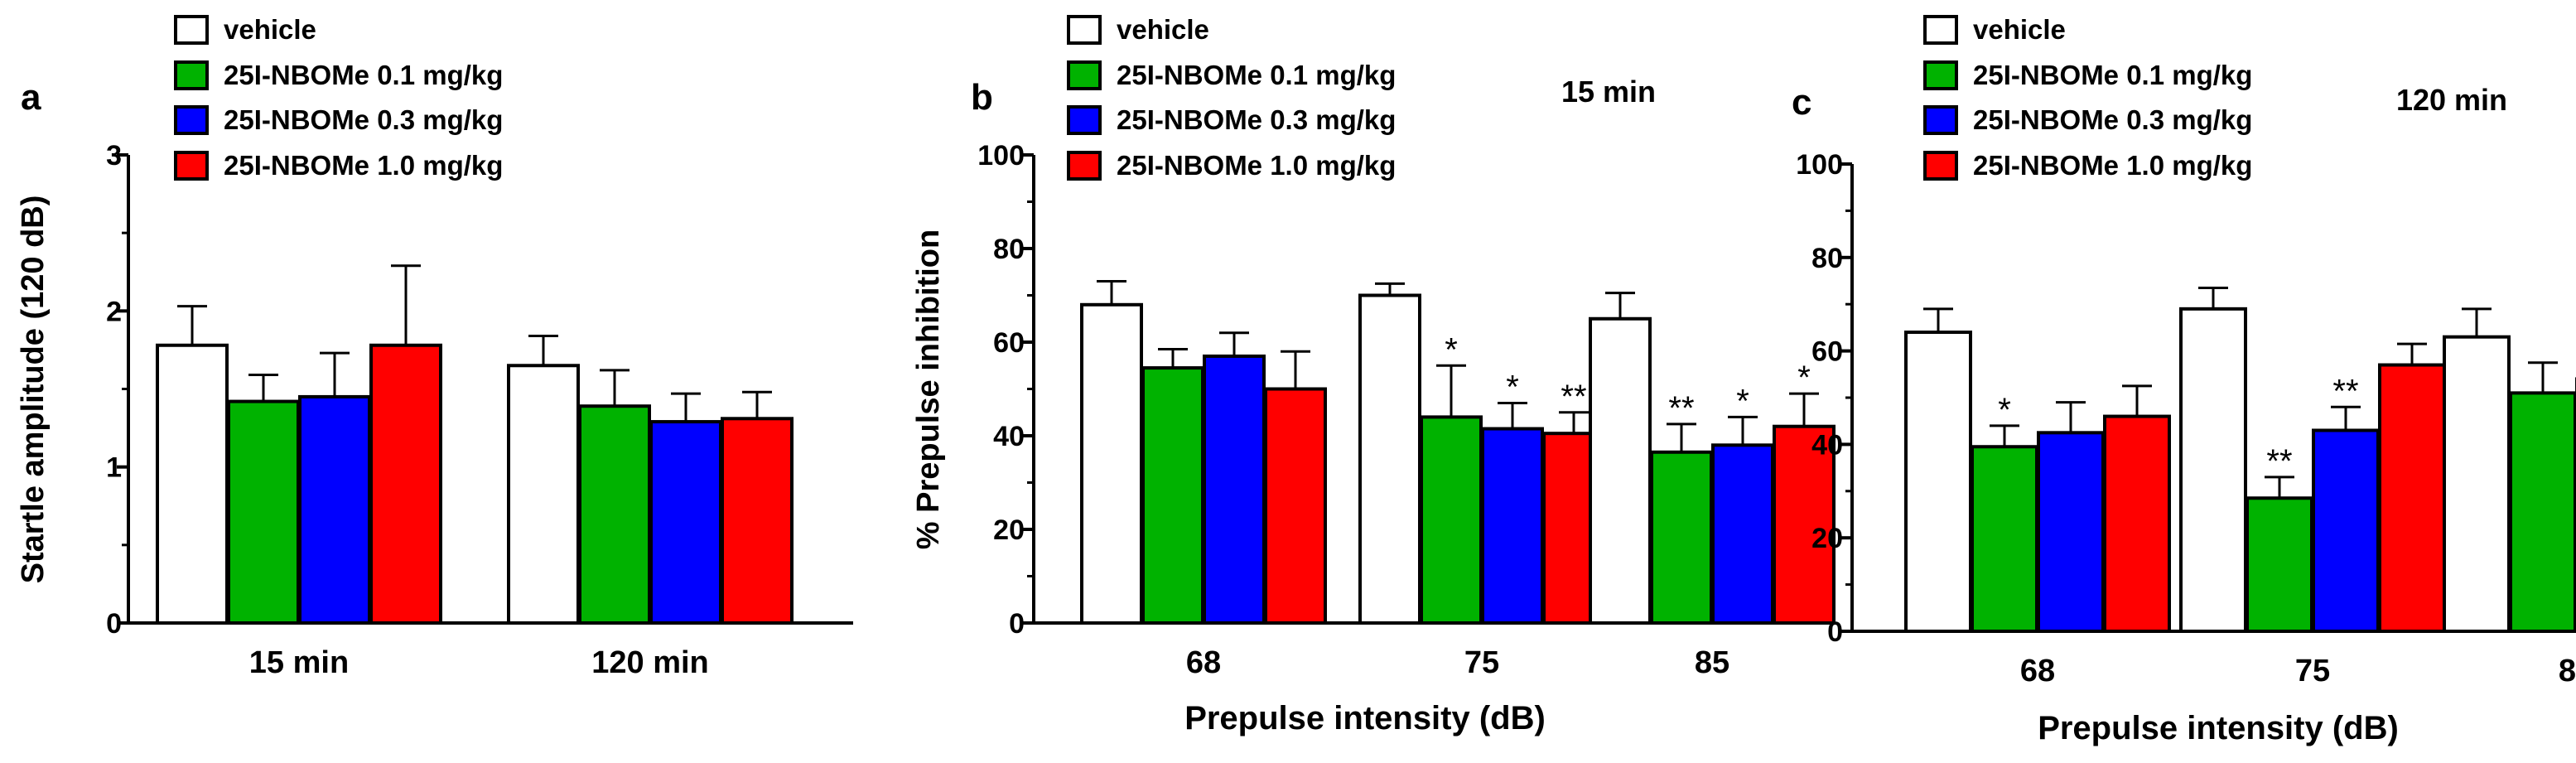 The height and width of the screenshot is (763, 2576). What do you see at coordinates (114, 156) in the screenshot?
I see `y-tick-label: 3` at bounding box center [114, 156].